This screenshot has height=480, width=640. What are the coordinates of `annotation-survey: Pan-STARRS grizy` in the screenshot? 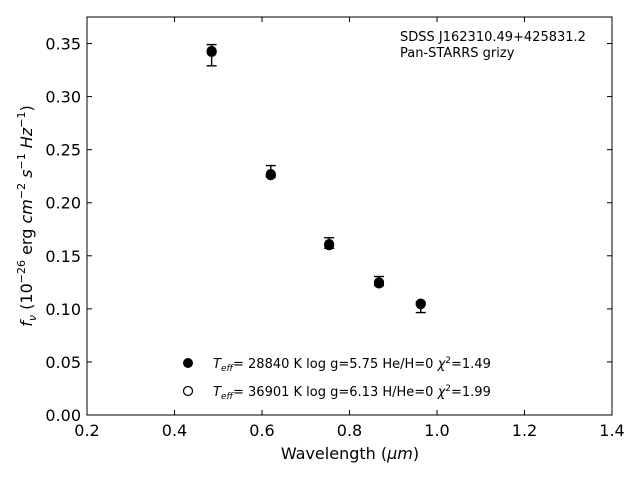 It's located at (457, 53).